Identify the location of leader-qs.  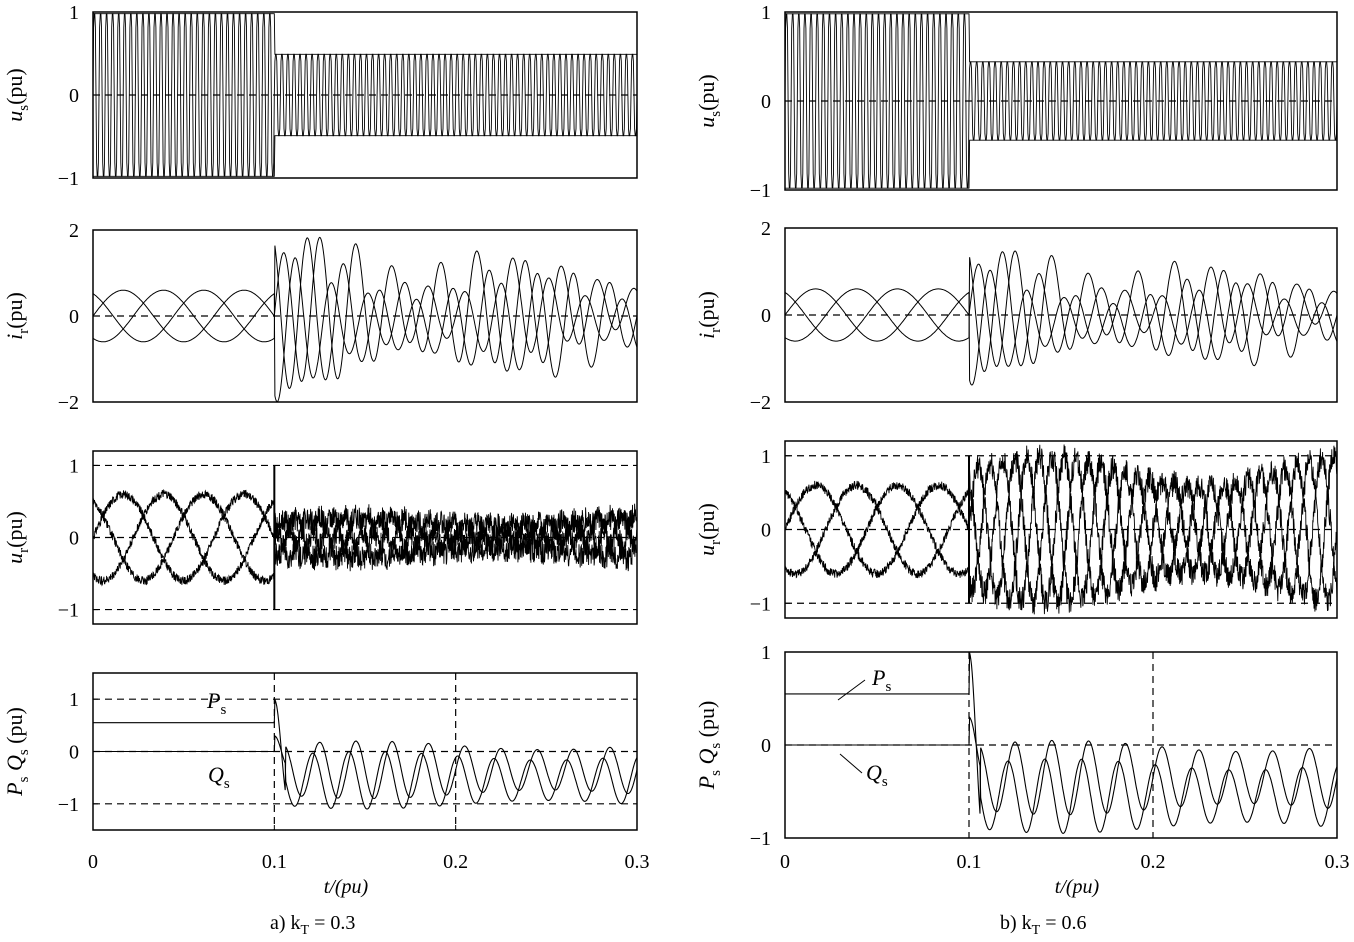
(851, 763).